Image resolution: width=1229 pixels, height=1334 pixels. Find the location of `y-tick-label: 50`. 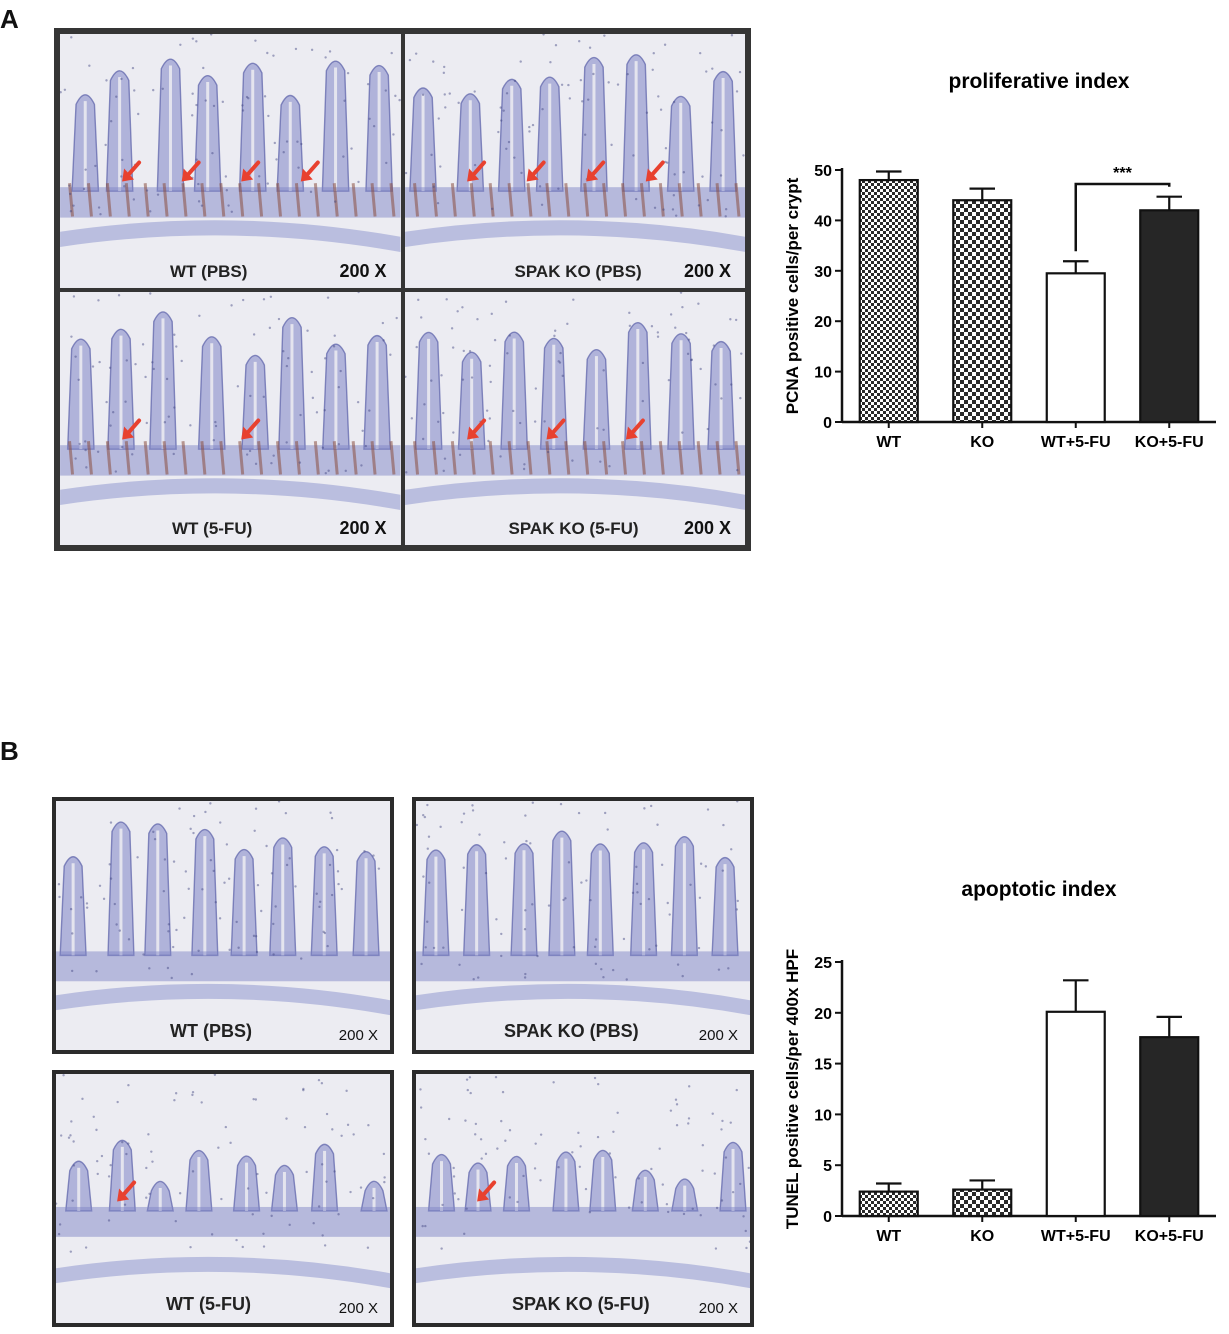

y-tick-label: 50 is located at coordinates (823, 171).